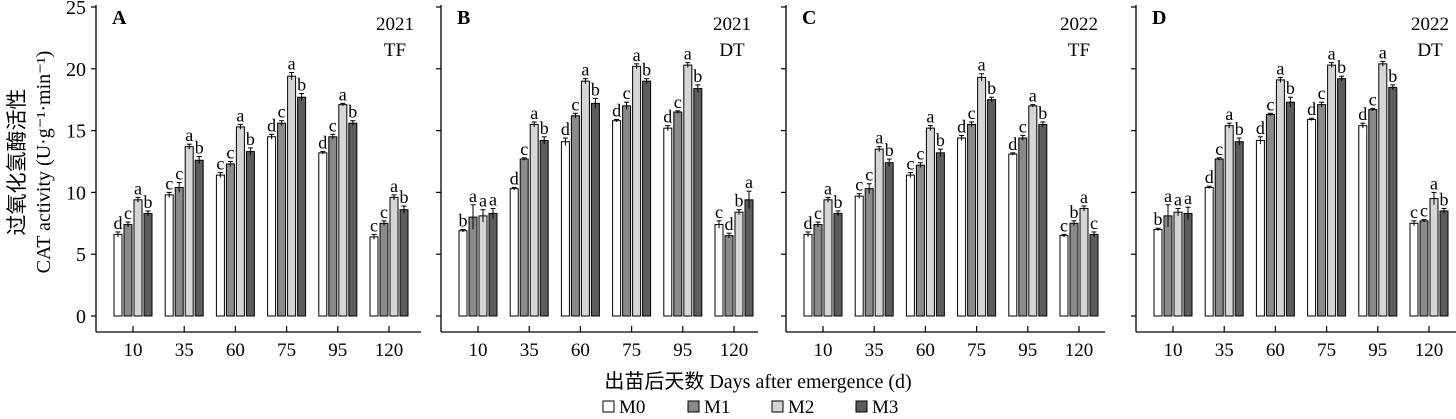 The height and width of the screenshot is (419, 1456). Describe the element at coordinates (757, 381) in the screenshot. I see `x-axis-label: 出苗后天数 Days after emergence (d)` at that location.